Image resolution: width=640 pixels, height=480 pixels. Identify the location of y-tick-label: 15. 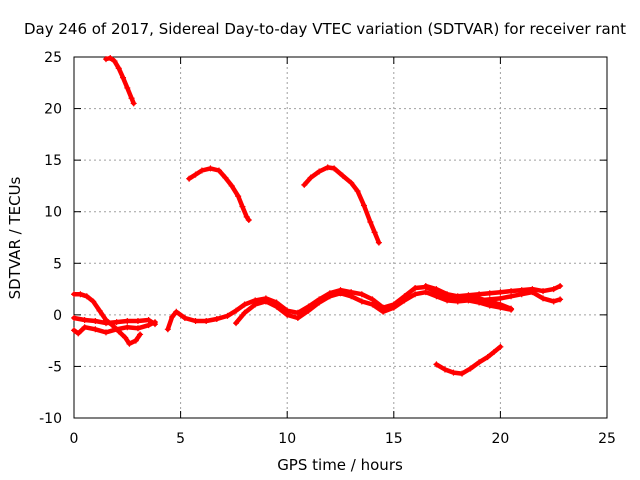
(53, 161).